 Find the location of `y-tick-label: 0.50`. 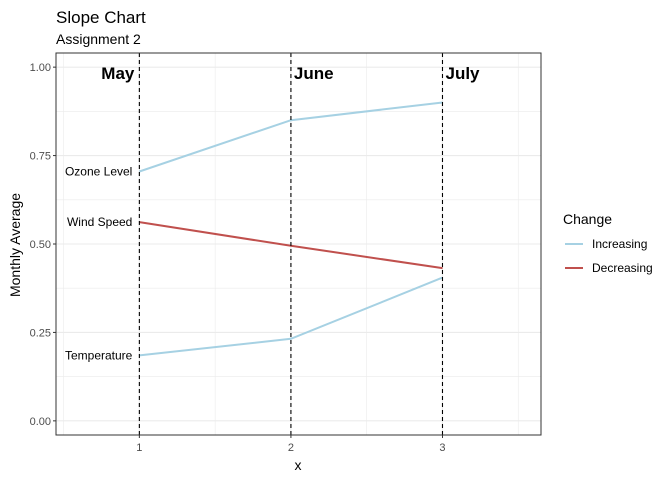

y-tick-label: 0.50 is located at coordinates (40, 245).